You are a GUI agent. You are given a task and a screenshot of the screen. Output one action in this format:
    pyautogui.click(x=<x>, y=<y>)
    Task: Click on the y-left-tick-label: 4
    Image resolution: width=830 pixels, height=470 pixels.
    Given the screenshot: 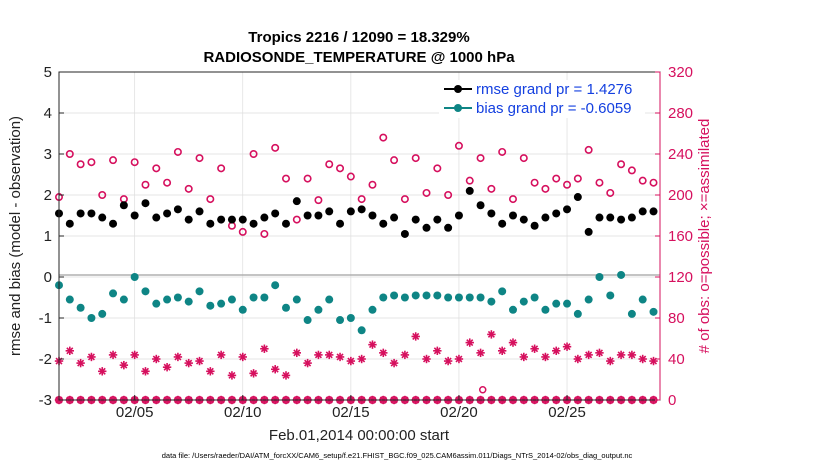 What is the action you would take?
    pyautogui.click(x=48, y=113)
    